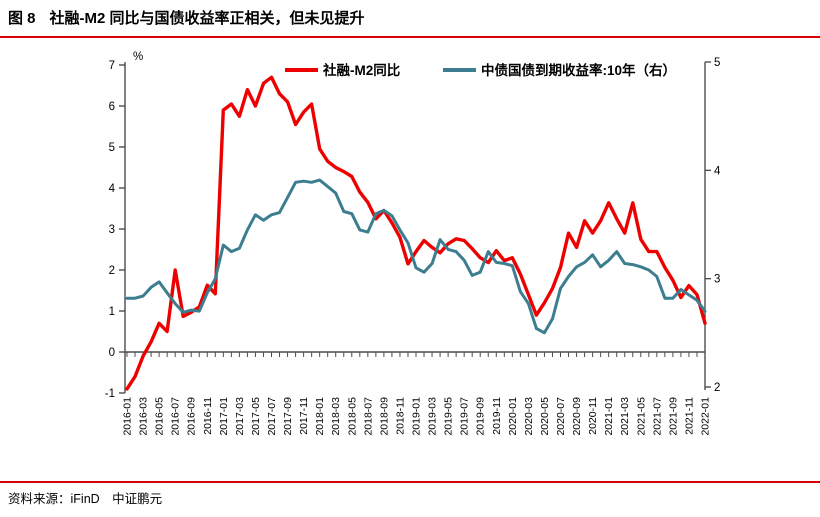 Image resolution: width=820 pixels, height=517 pixels. What do you see at coordinates (272, 416) in the screenshot?
I see `x-axis-tick-label: 2017-07` at bounding box center [272, 416].